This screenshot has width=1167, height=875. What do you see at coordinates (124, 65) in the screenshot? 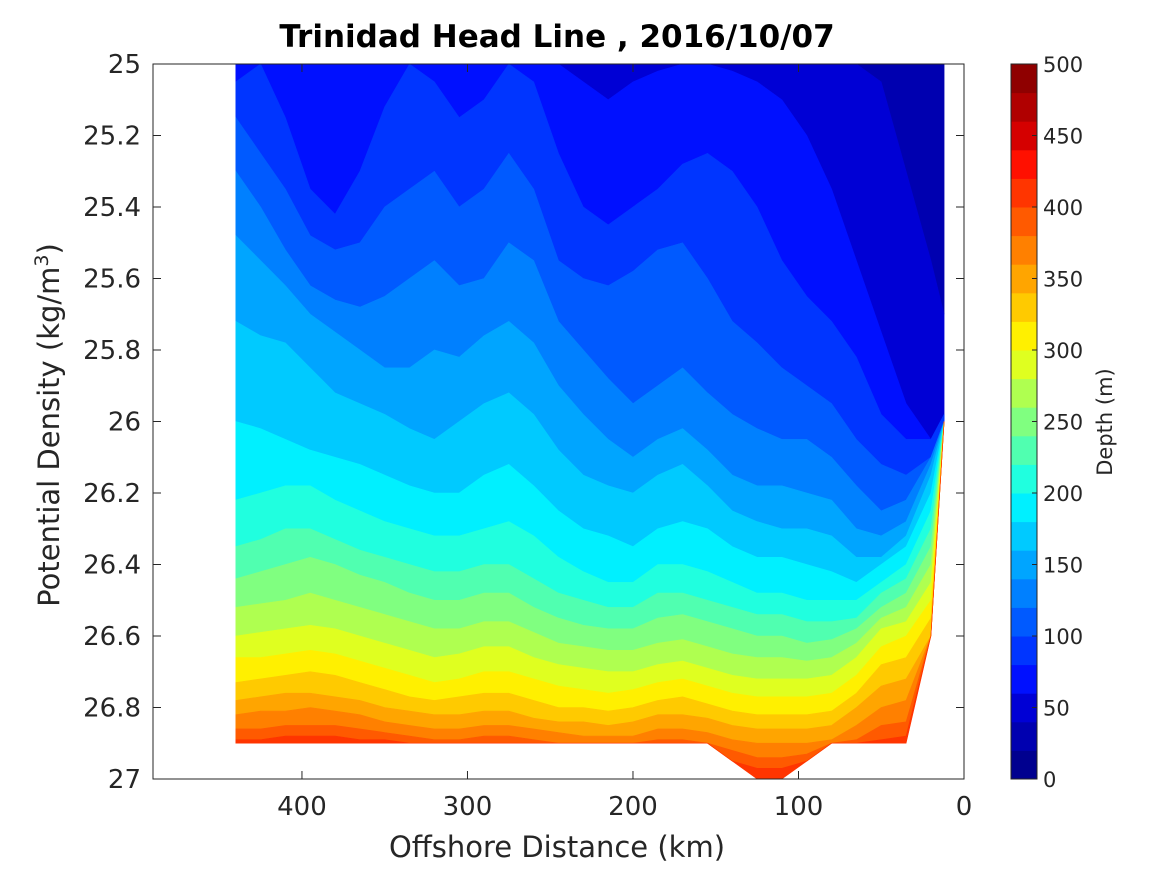
I see `y-tick-label: 25` at bounding box center [124, 65].